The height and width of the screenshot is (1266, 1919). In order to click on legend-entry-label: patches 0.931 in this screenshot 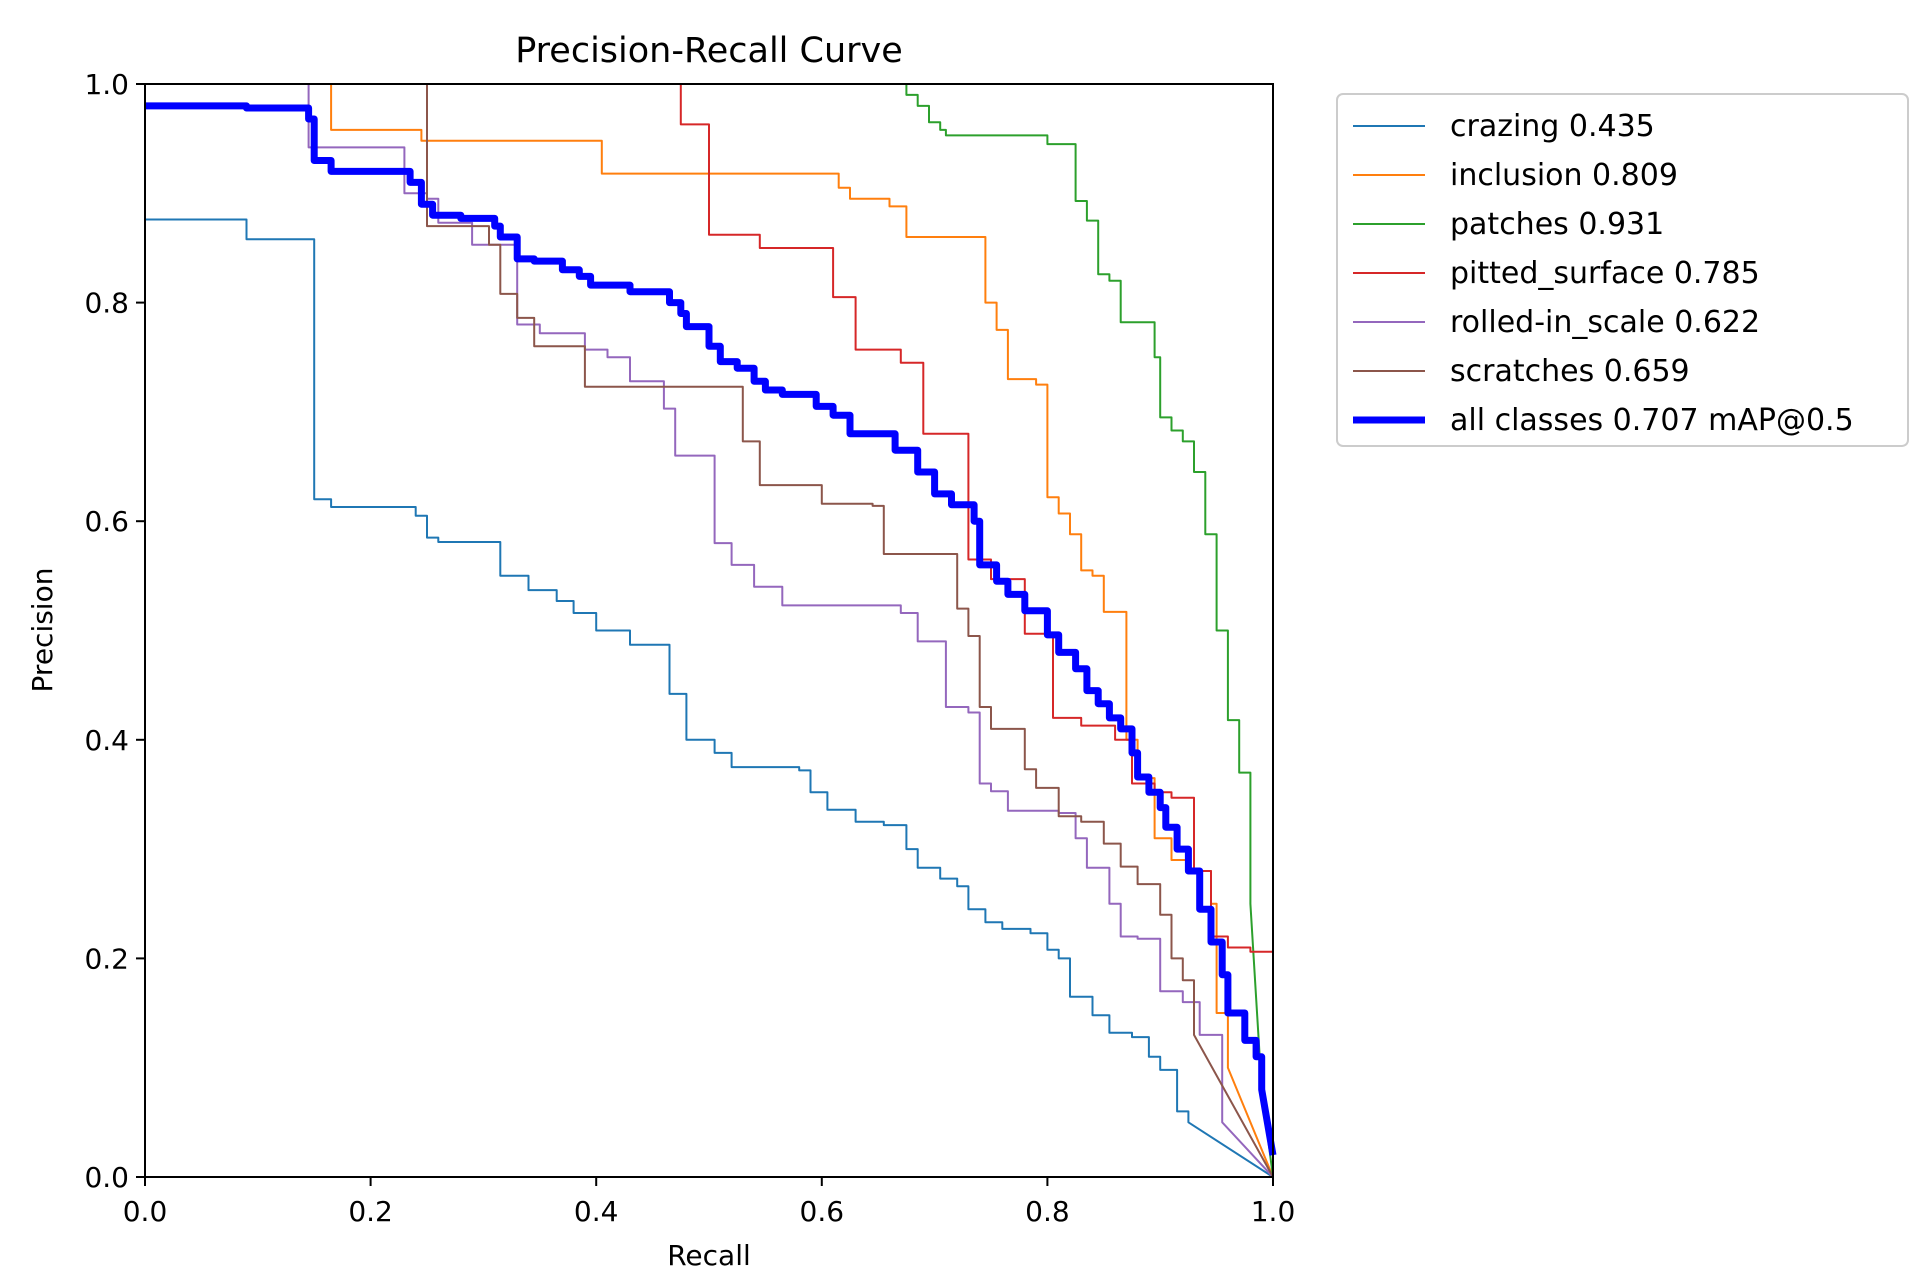, I will do `click(1557, 224)`.